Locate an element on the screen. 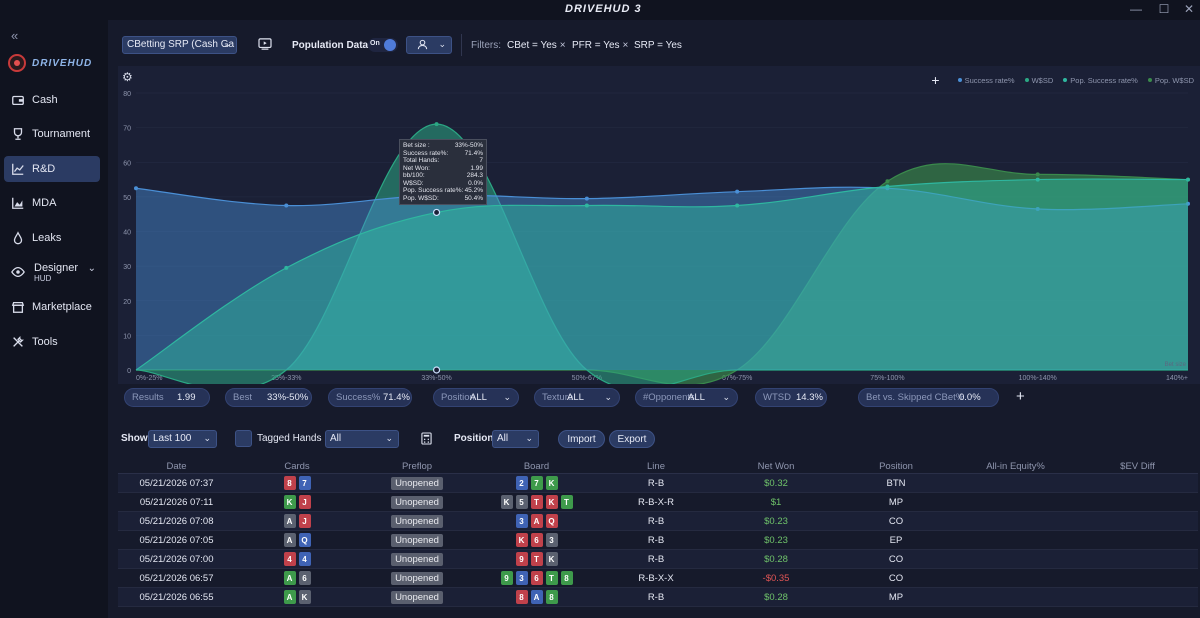 The height and width of the screenshot is (618, 1200). table-row: 05/21/2026 06:55 A K Unopened 8 A 8 R-B $0.28 MP is located at coordinates (658, 597).